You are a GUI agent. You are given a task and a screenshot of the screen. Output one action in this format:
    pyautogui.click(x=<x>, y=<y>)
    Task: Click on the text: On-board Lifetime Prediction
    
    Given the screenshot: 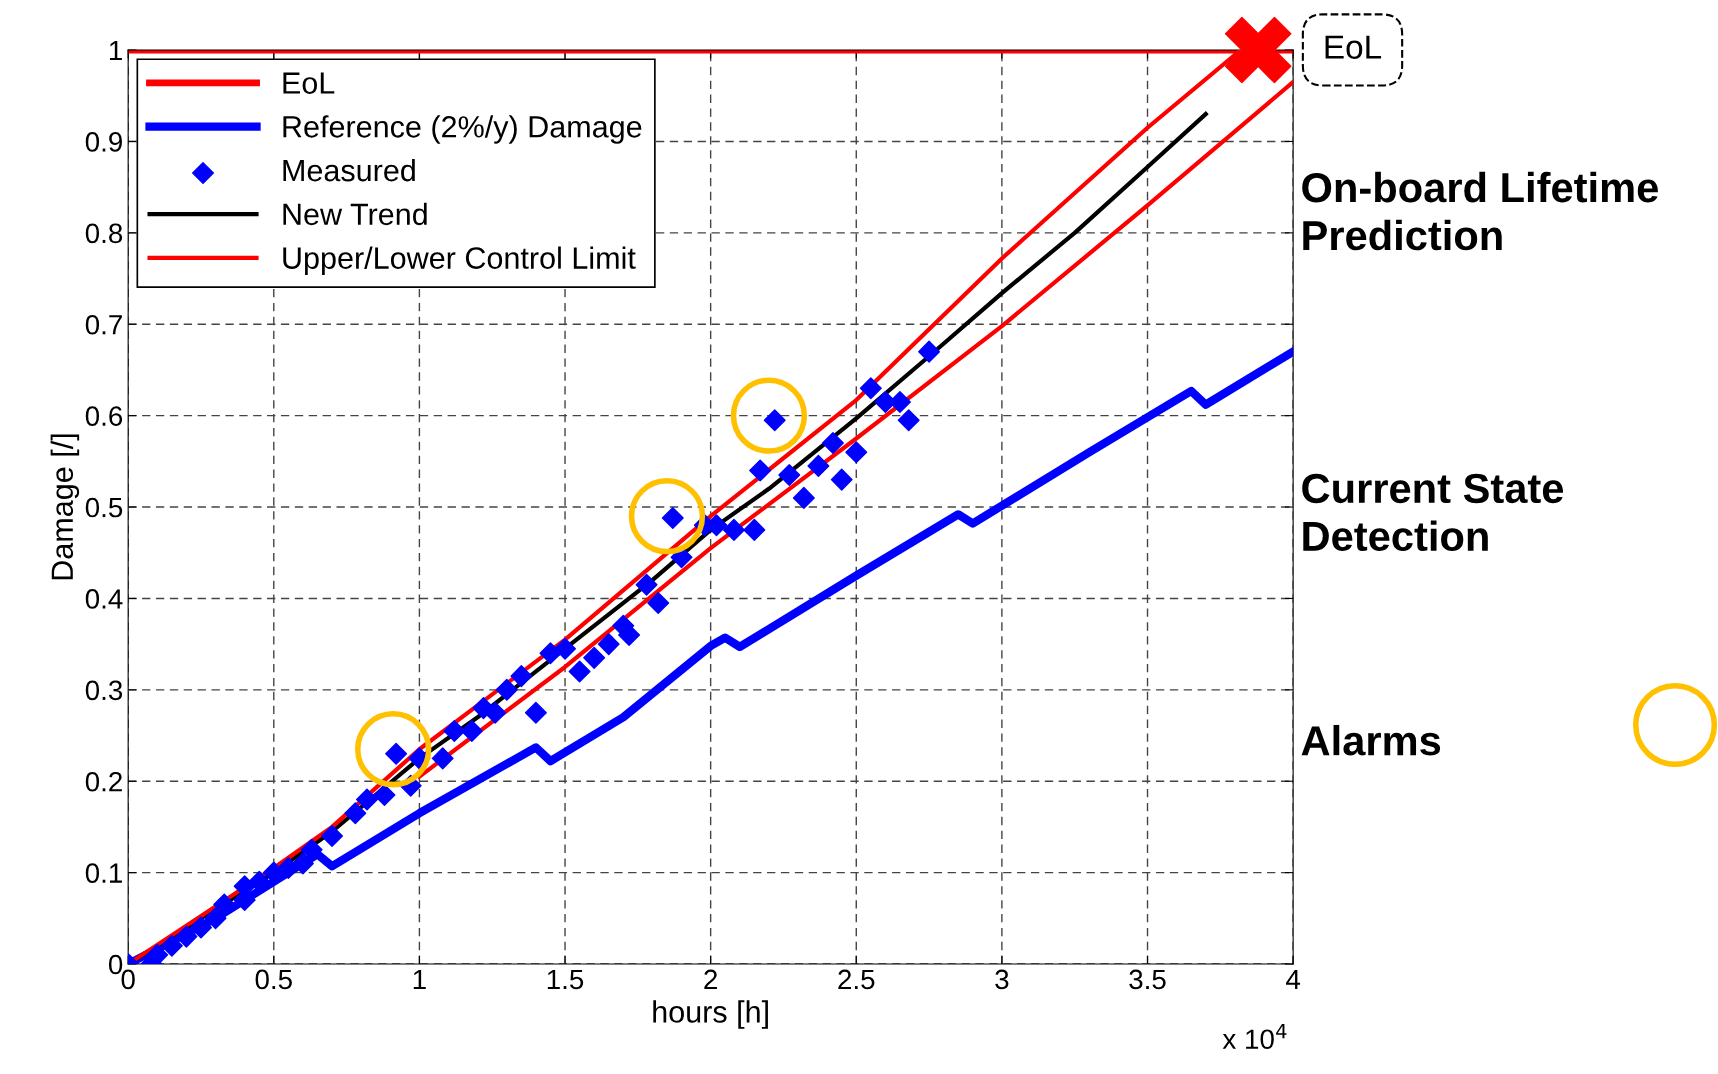 What is the action you would take?
    pyautogui.click(x=1480, y=211)
    